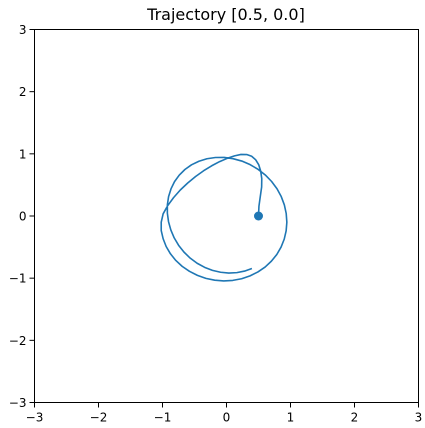 The height and width of the screenshot is (428, 425). Describe the element at coordinates (23, 217) in the screenshot. I see `y-tick-label: 0` at that location.